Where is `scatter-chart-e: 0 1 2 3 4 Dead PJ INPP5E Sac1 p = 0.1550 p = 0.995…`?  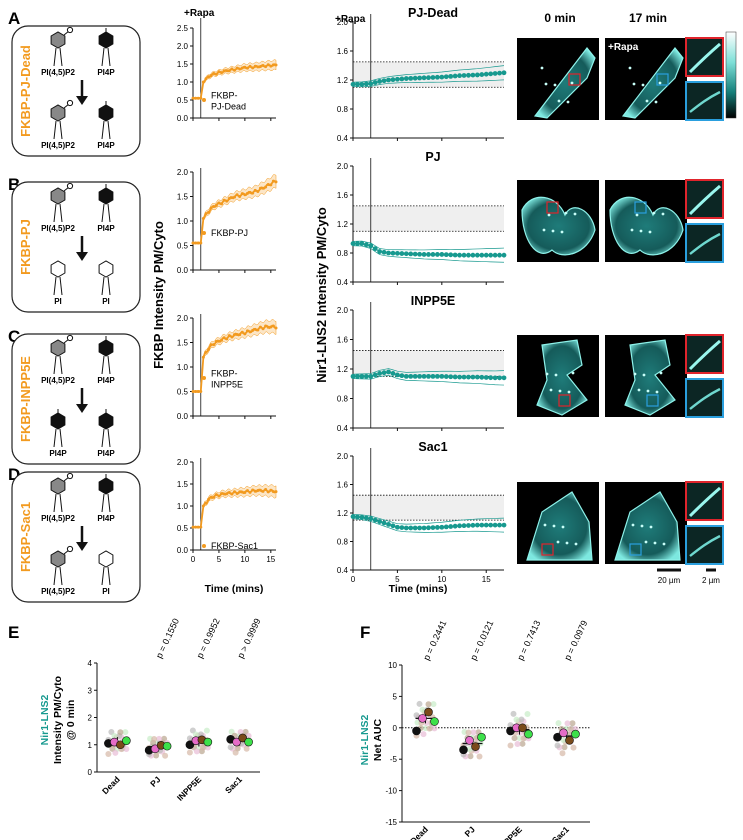
scatter-chart-e: 0 1 2 3 4 Dead PJ INPP5E Sac1 p = 0.1550 p = 0.995… is located at coordinates (151, 710).